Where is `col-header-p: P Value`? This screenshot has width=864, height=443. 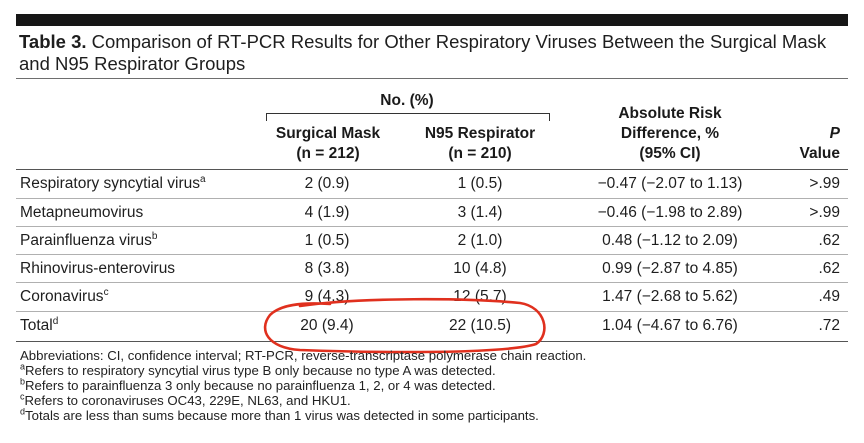
col-header-p: P Value is located at coordinates (805, 144).